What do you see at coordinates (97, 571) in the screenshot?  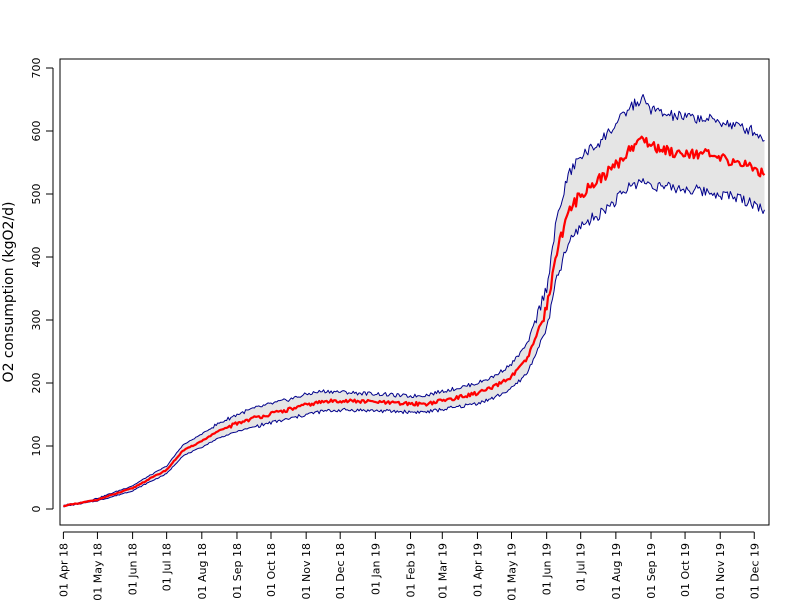 I see `x-tick-label-1: 01 May 18` at bounding box center [97, 571].